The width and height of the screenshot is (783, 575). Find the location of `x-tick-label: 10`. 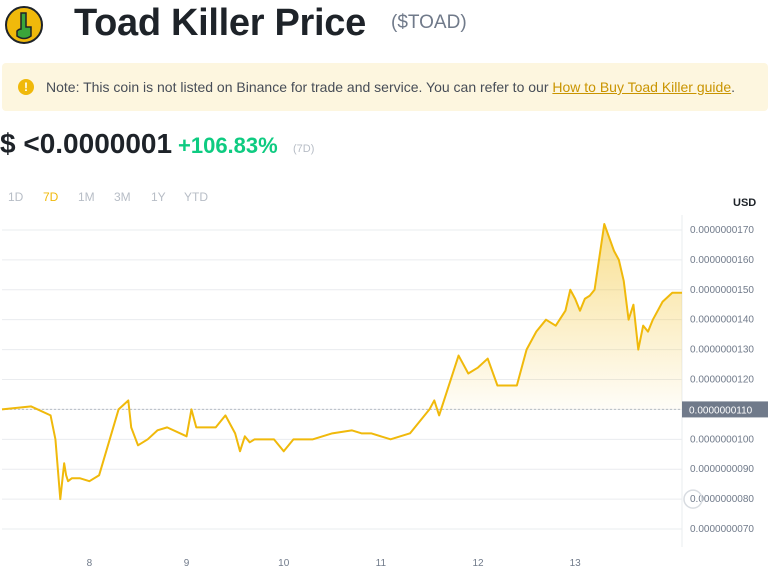

x-tick-label: 10 is located at coordinates (284, 563).